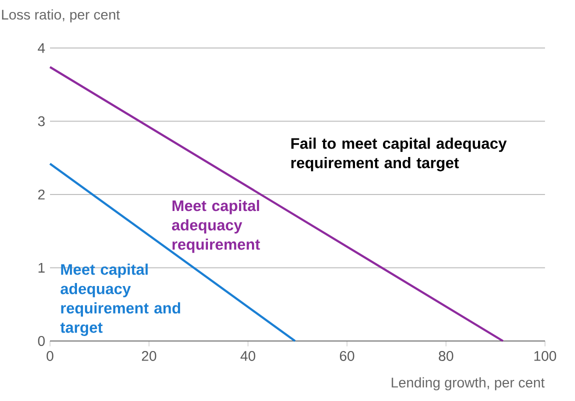 This screenshot has width=575, height=401. What do you see at coordinates (41, 195) in the screenshot?
I see `y-tick-label: 2` at bounding box center [41, 195].